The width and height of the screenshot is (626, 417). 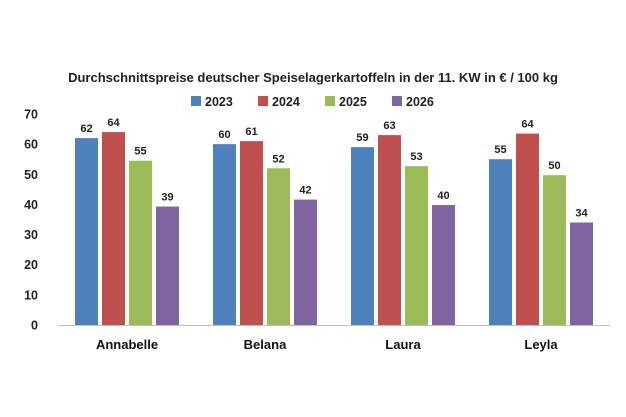 What do you see at coordinates (305, 262) in the screenshot?
I see `bar-belana-2026` at bounding box center [305, 262].